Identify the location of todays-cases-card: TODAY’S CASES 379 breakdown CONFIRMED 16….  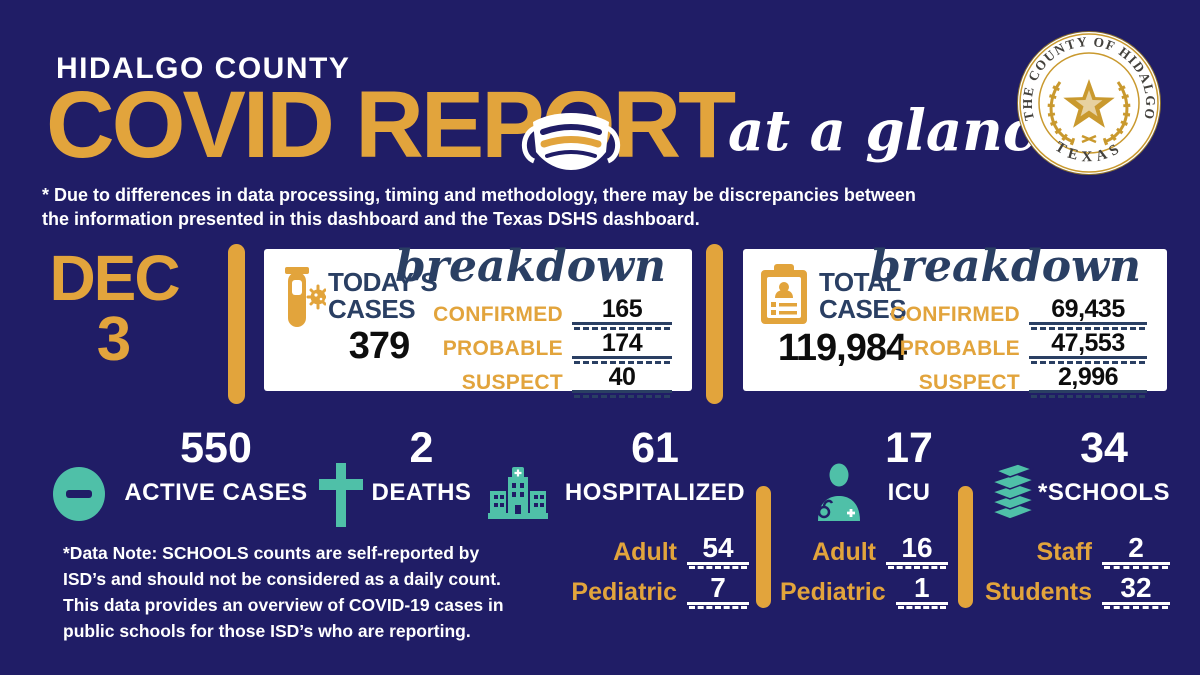
(478, 321).